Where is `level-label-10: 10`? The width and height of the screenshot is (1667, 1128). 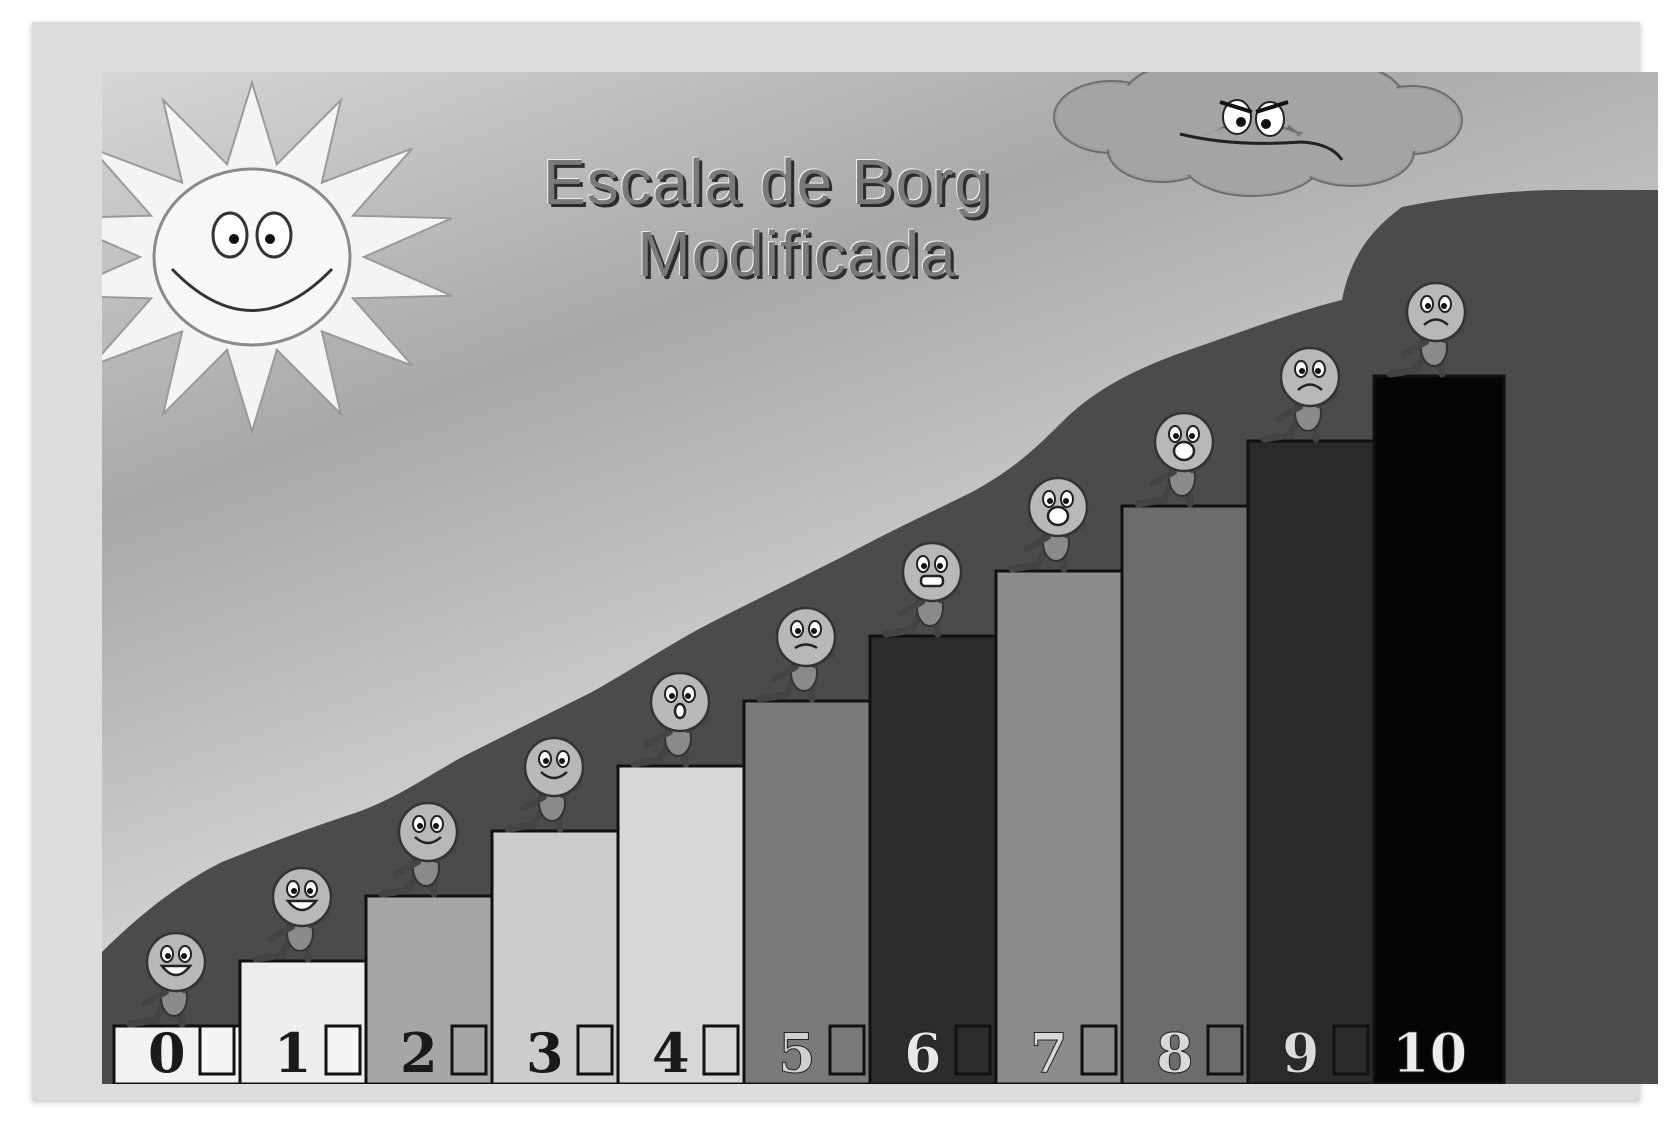 level-label-10: 10 is located at coordinates (1429, 1052).